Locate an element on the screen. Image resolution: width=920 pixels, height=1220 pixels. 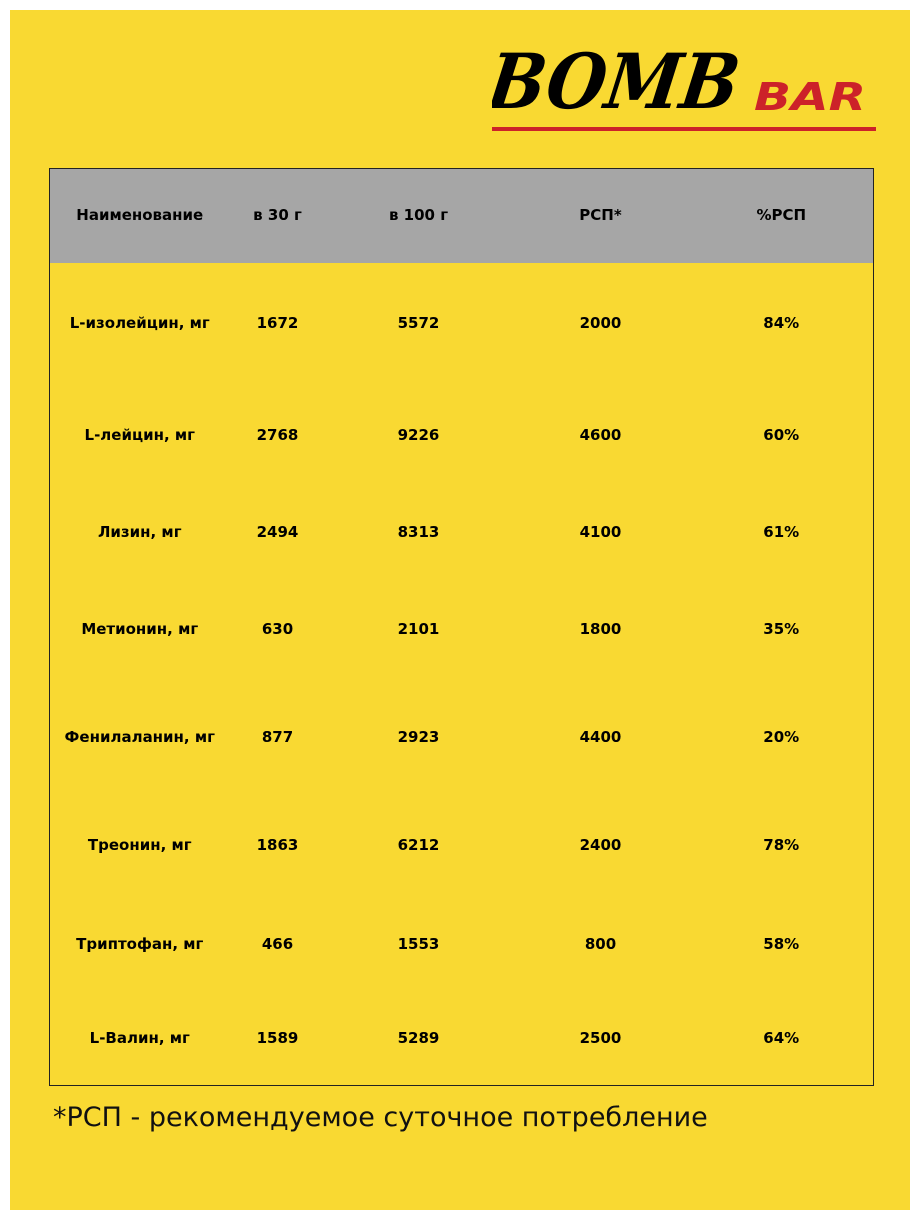
bombbar-logo: BOMB BAR is located at coordinates (684, 84).